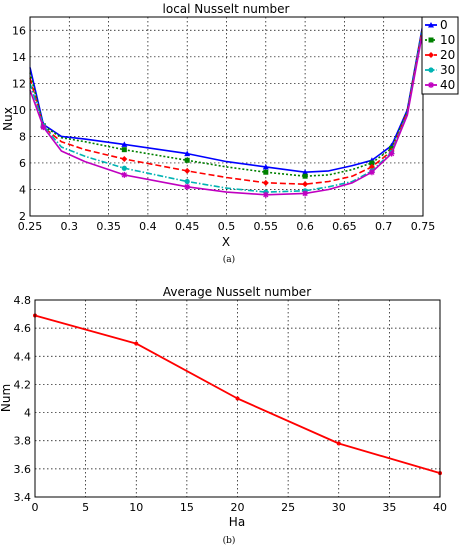 Image resolution: width=459 pixels, height=550 pixels. I want to click on legend-label: 20, so click(447, 55).